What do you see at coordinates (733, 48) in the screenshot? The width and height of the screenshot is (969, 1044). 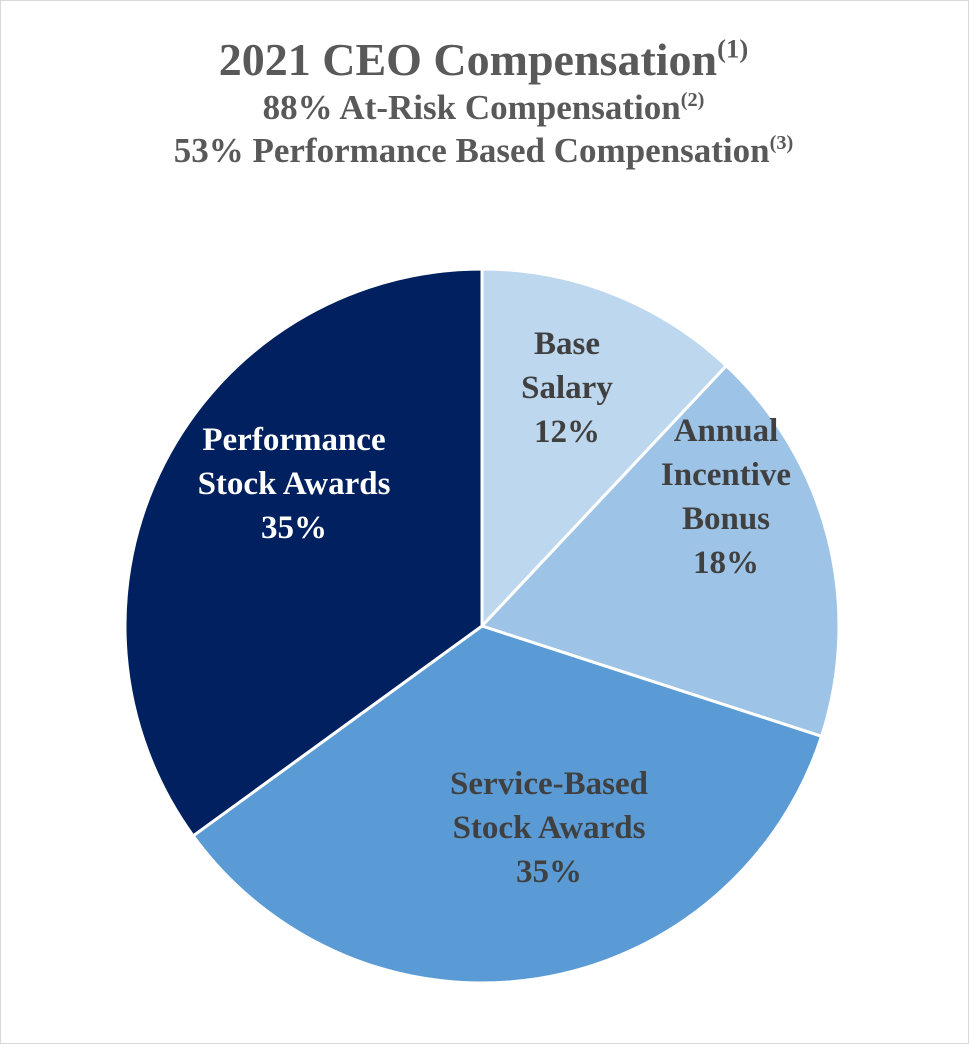 I see `chart-title-footnote: (1)` at bounding box center [733, 48].